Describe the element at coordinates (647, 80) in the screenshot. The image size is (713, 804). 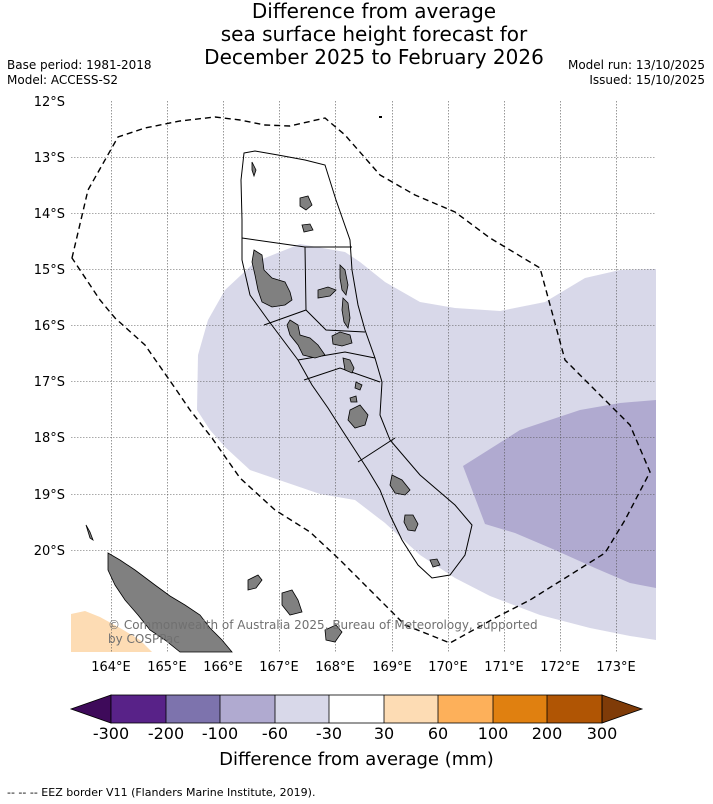
I see `issued-date: Issued: 15/10/2025` at that location.